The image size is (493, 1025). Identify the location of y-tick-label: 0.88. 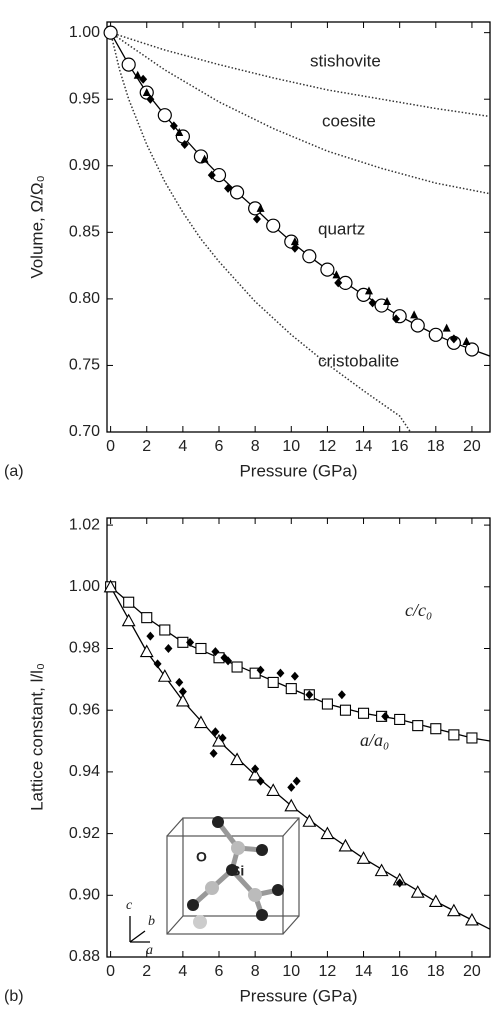
(84, 956).